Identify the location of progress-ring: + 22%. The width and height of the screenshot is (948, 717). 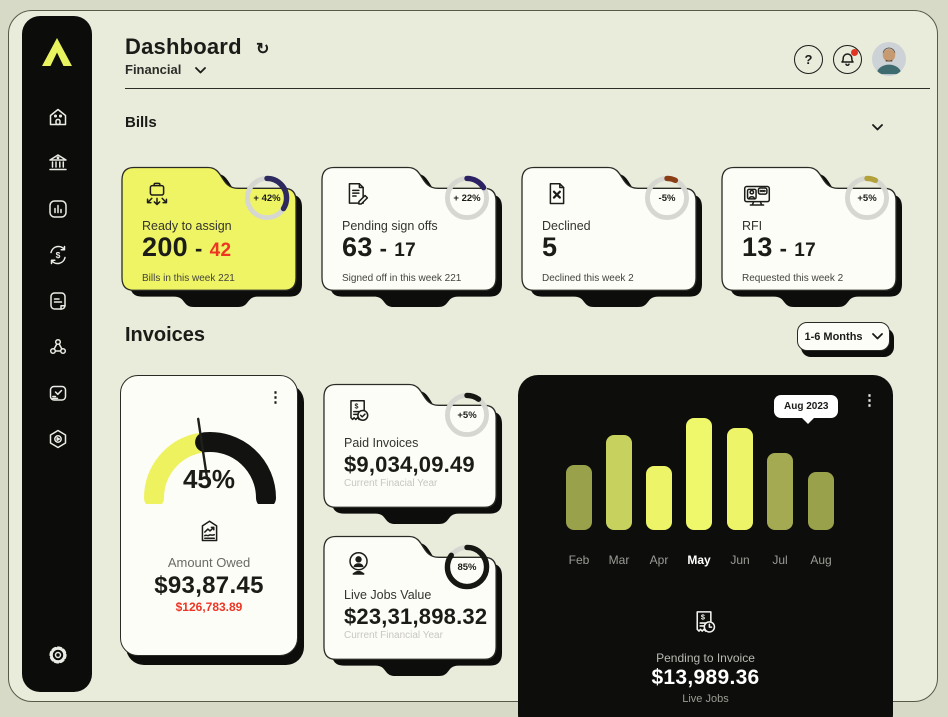
(467, 198).